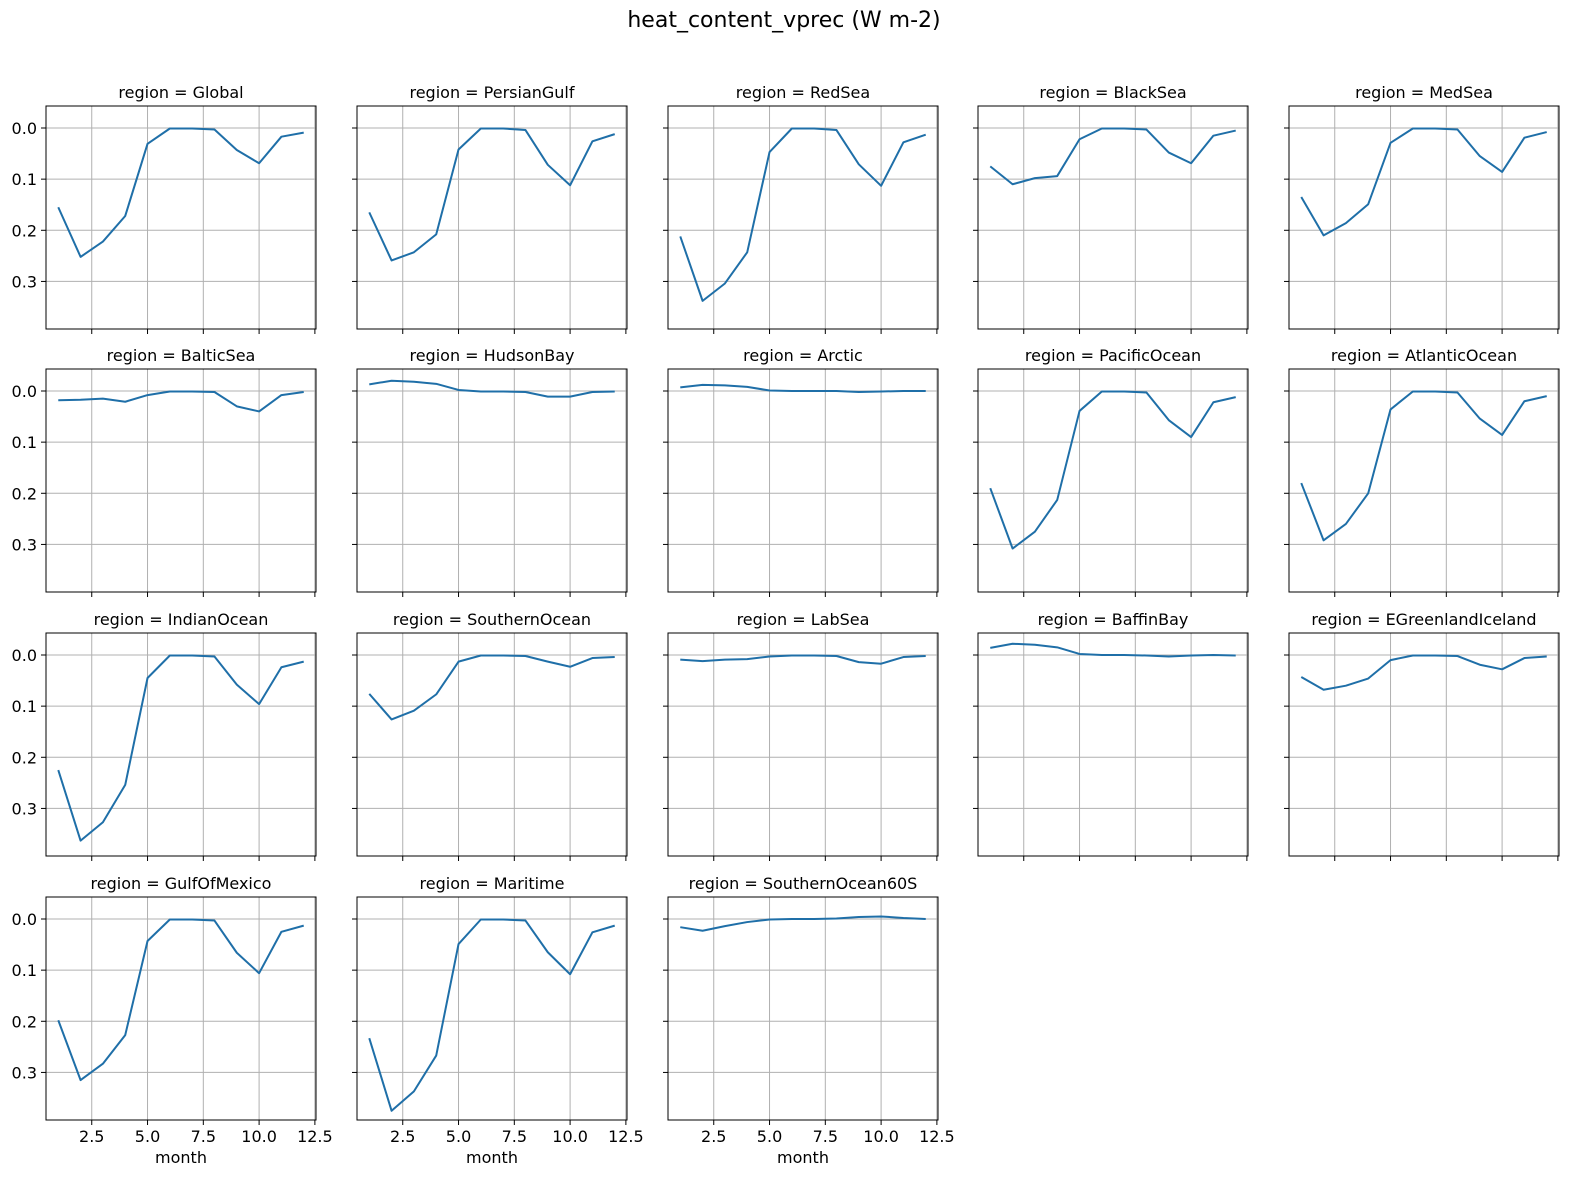 The height and width of the screenshot is (1178, 1584). Describe the element at coordinates (1423, 466) in the screenshot. I see `series-line-AtlanticOcean` at that location.